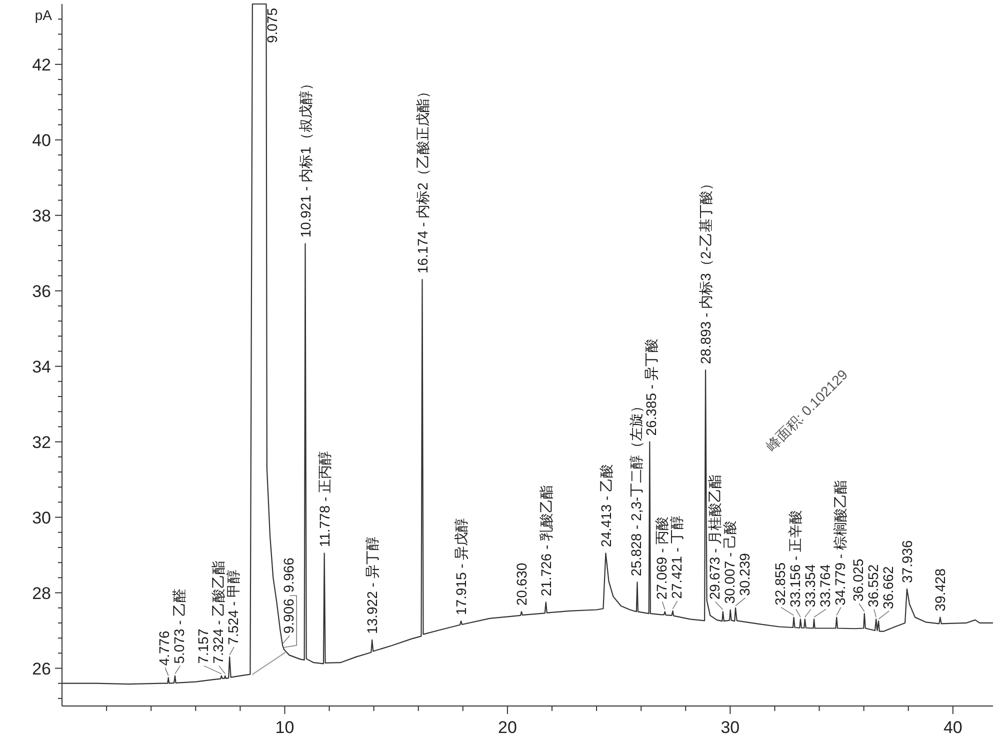  What do you see at coordinates (714, 537) in the screenshot?
I see `annotation: 29.673 - 月桂酸乙酯` at bounding box center [714, 537].